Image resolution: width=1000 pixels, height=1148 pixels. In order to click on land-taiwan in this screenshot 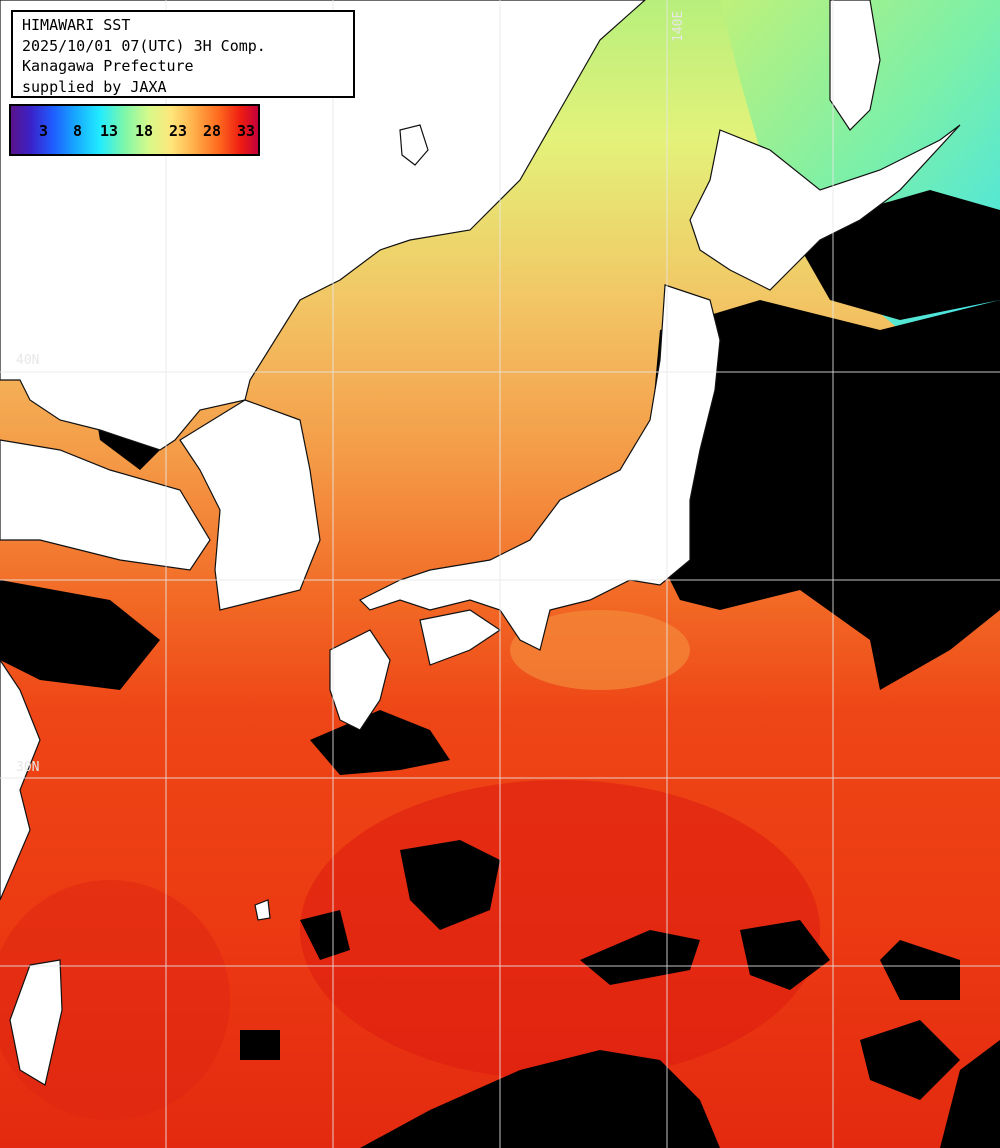, I will do `click(36, 1022)`.